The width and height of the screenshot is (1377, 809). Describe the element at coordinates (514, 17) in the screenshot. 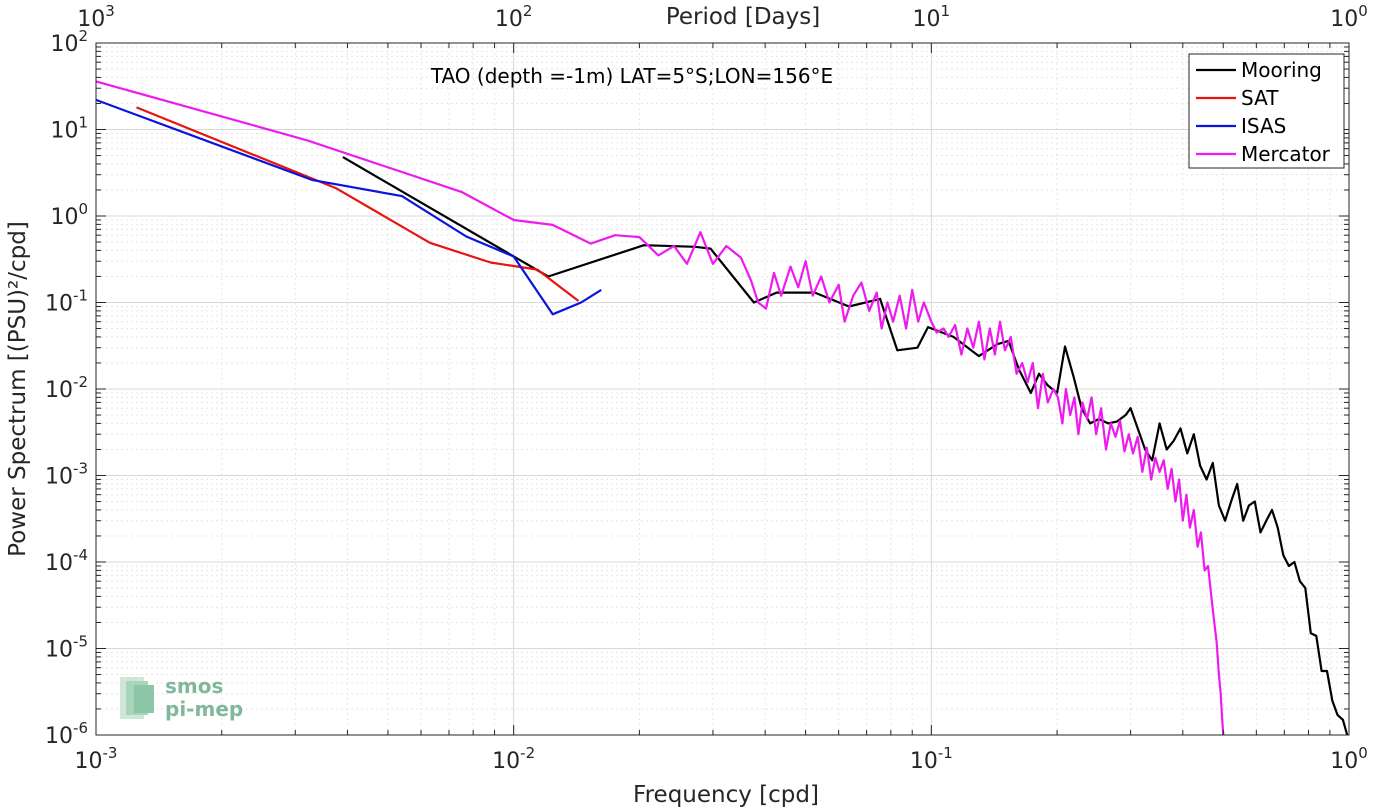

I see `top-tick-label: 10²` at that location.